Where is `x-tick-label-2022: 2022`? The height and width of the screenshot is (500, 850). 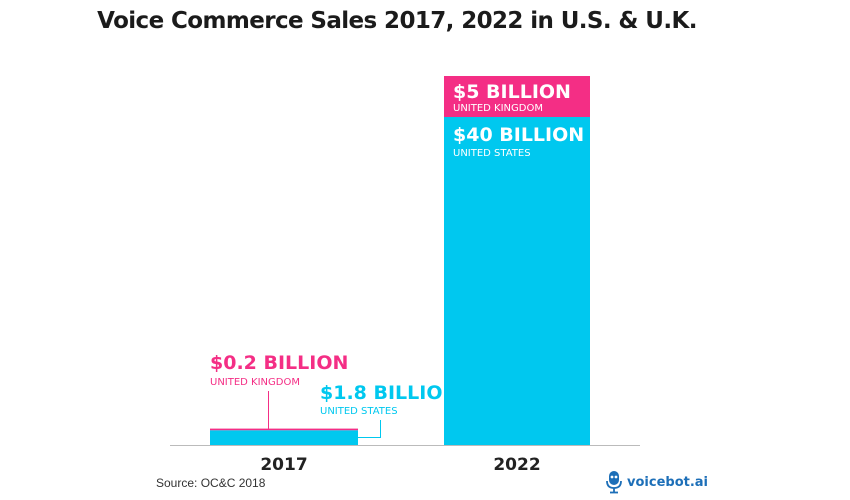
x-tick-label-2022: 2022 is located at coordinates (516, 465).